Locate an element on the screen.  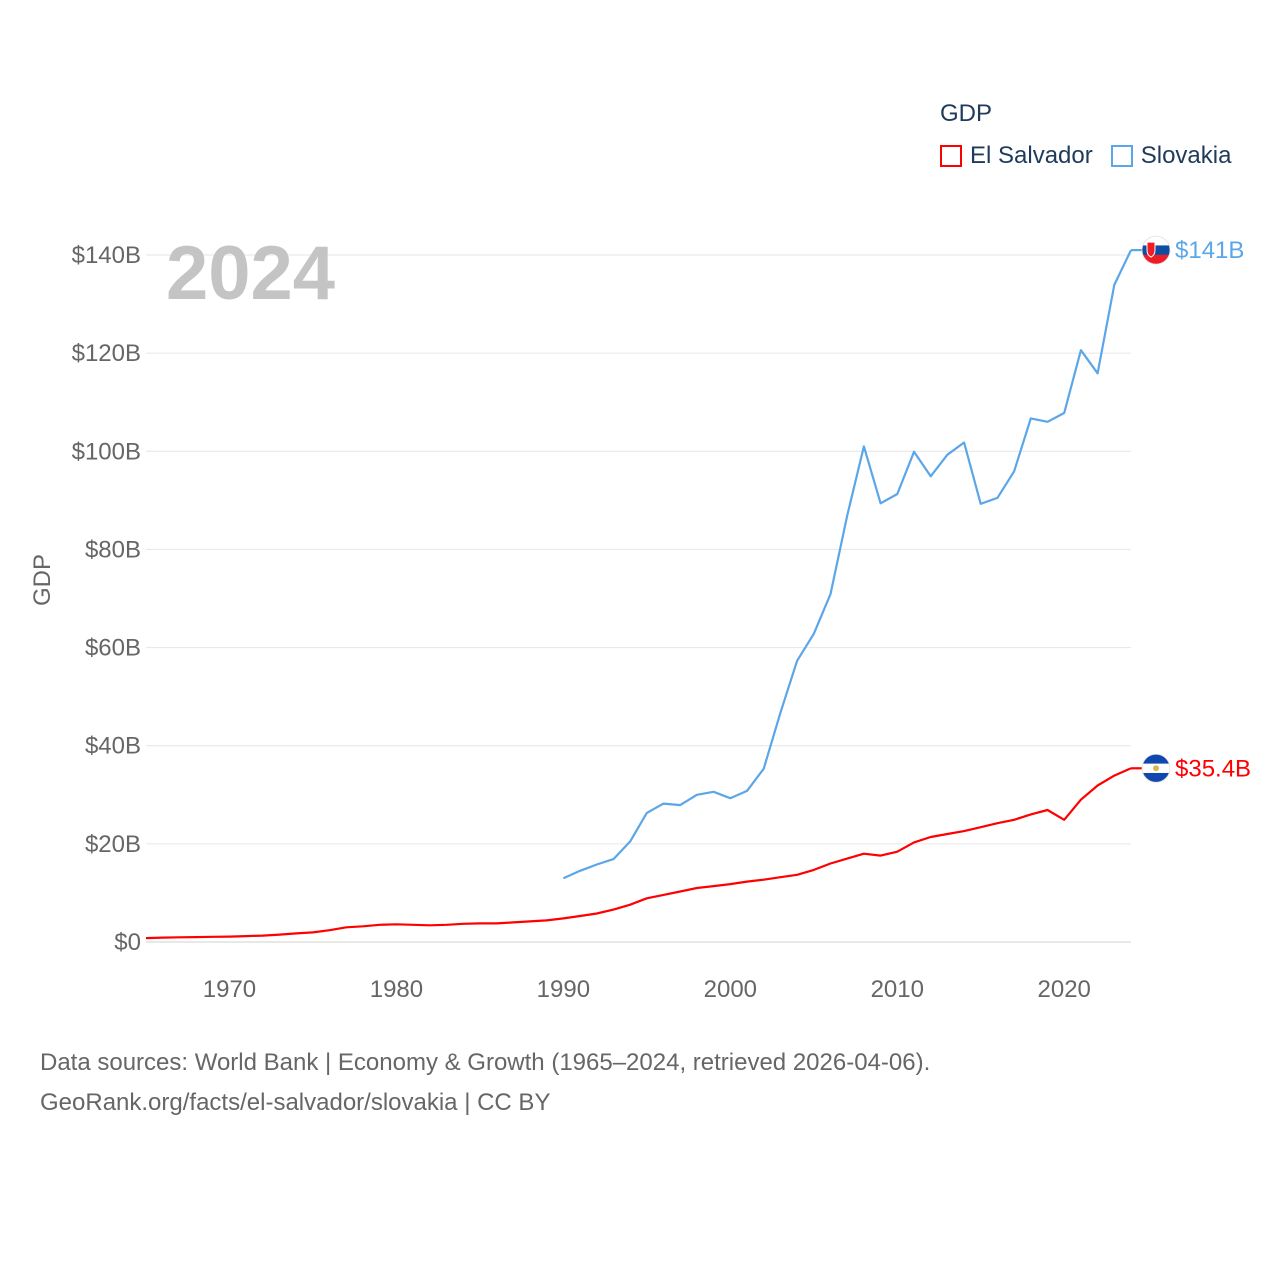
y-tick-label: $20B is located at coordinates (113, 844).